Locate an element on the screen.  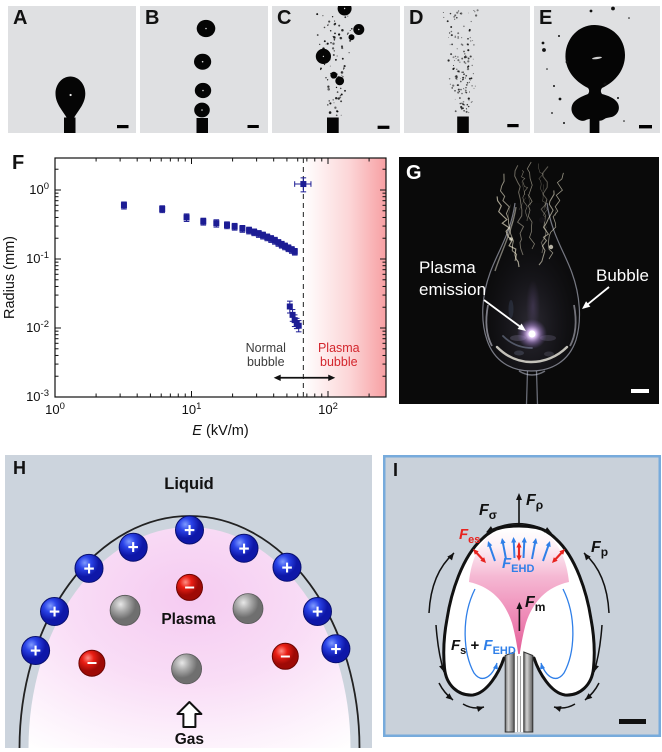
panel-a-photo-single-bubble: A is located at coordinates (72, 69).